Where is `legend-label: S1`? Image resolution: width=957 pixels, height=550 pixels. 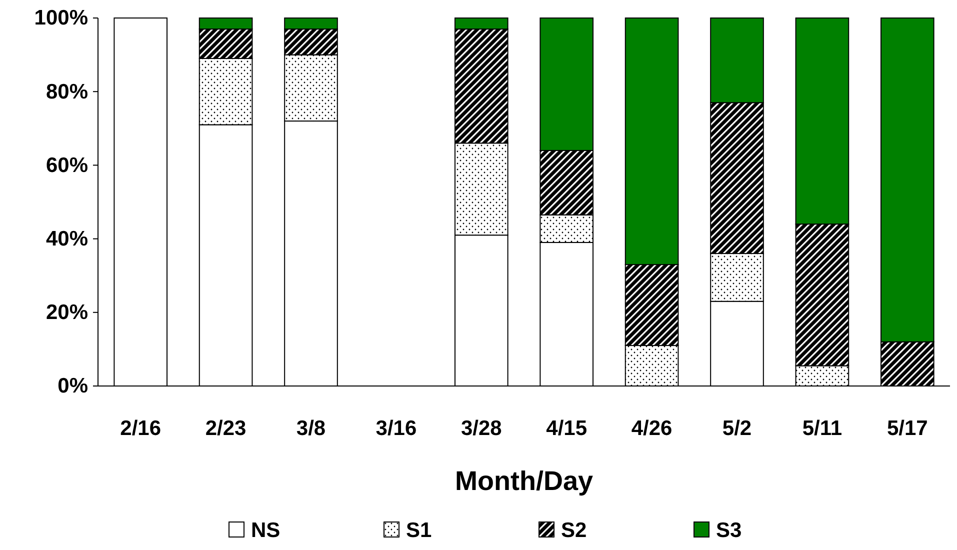
legend-label: S1 is located at coordinates (419, 530).